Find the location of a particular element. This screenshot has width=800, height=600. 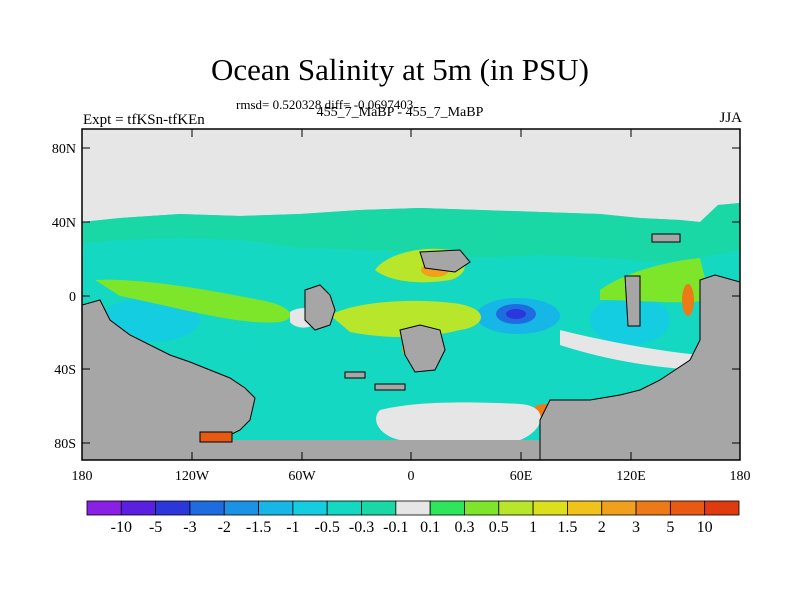

colorbar-label: 10 is located at coordinates (705, 527).